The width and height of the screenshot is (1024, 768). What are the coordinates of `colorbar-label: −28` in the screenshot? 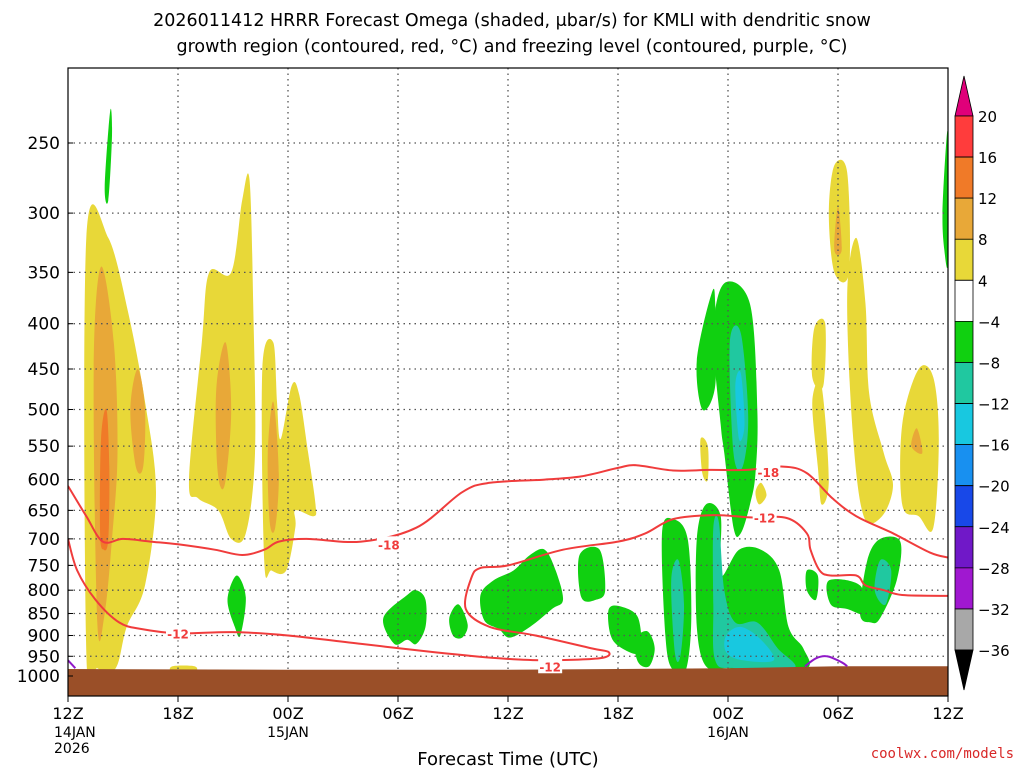 It's located at (994, 569).